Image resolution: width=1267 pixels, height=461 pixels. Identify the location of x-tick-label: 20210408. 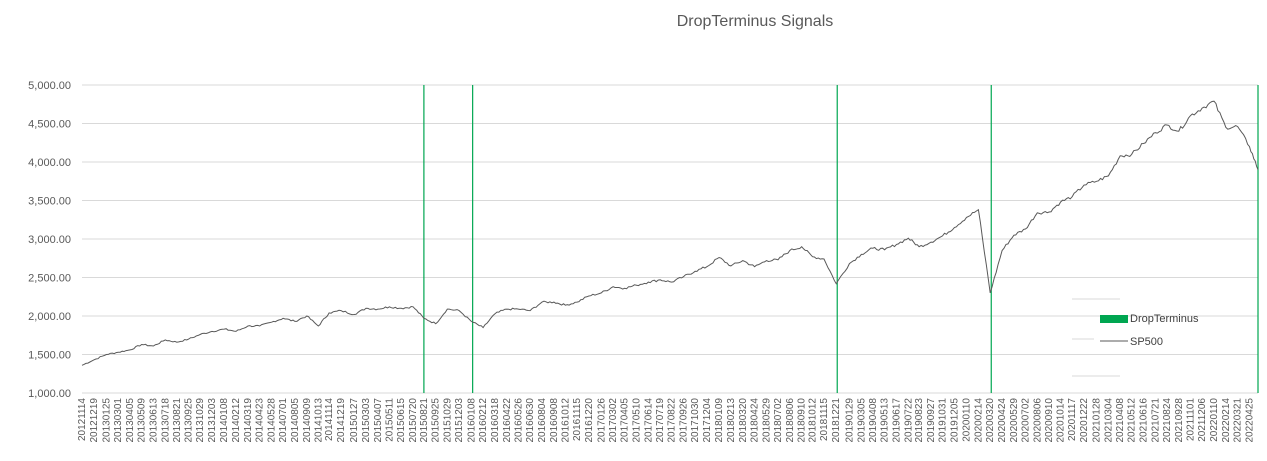
(1120, 420).